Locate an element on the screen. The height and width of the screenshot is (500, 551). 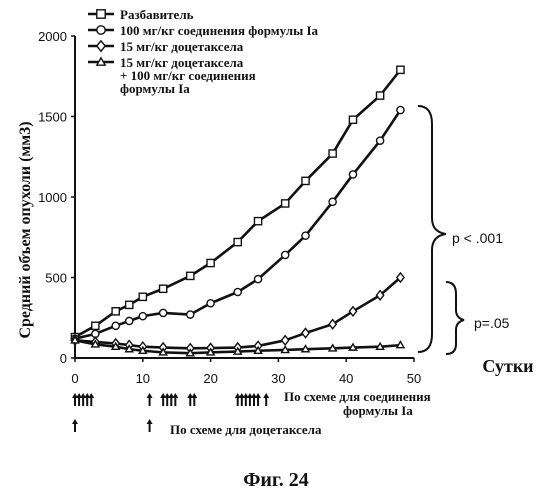
x-tick-label: 10 is located at coordinates (143, 378).